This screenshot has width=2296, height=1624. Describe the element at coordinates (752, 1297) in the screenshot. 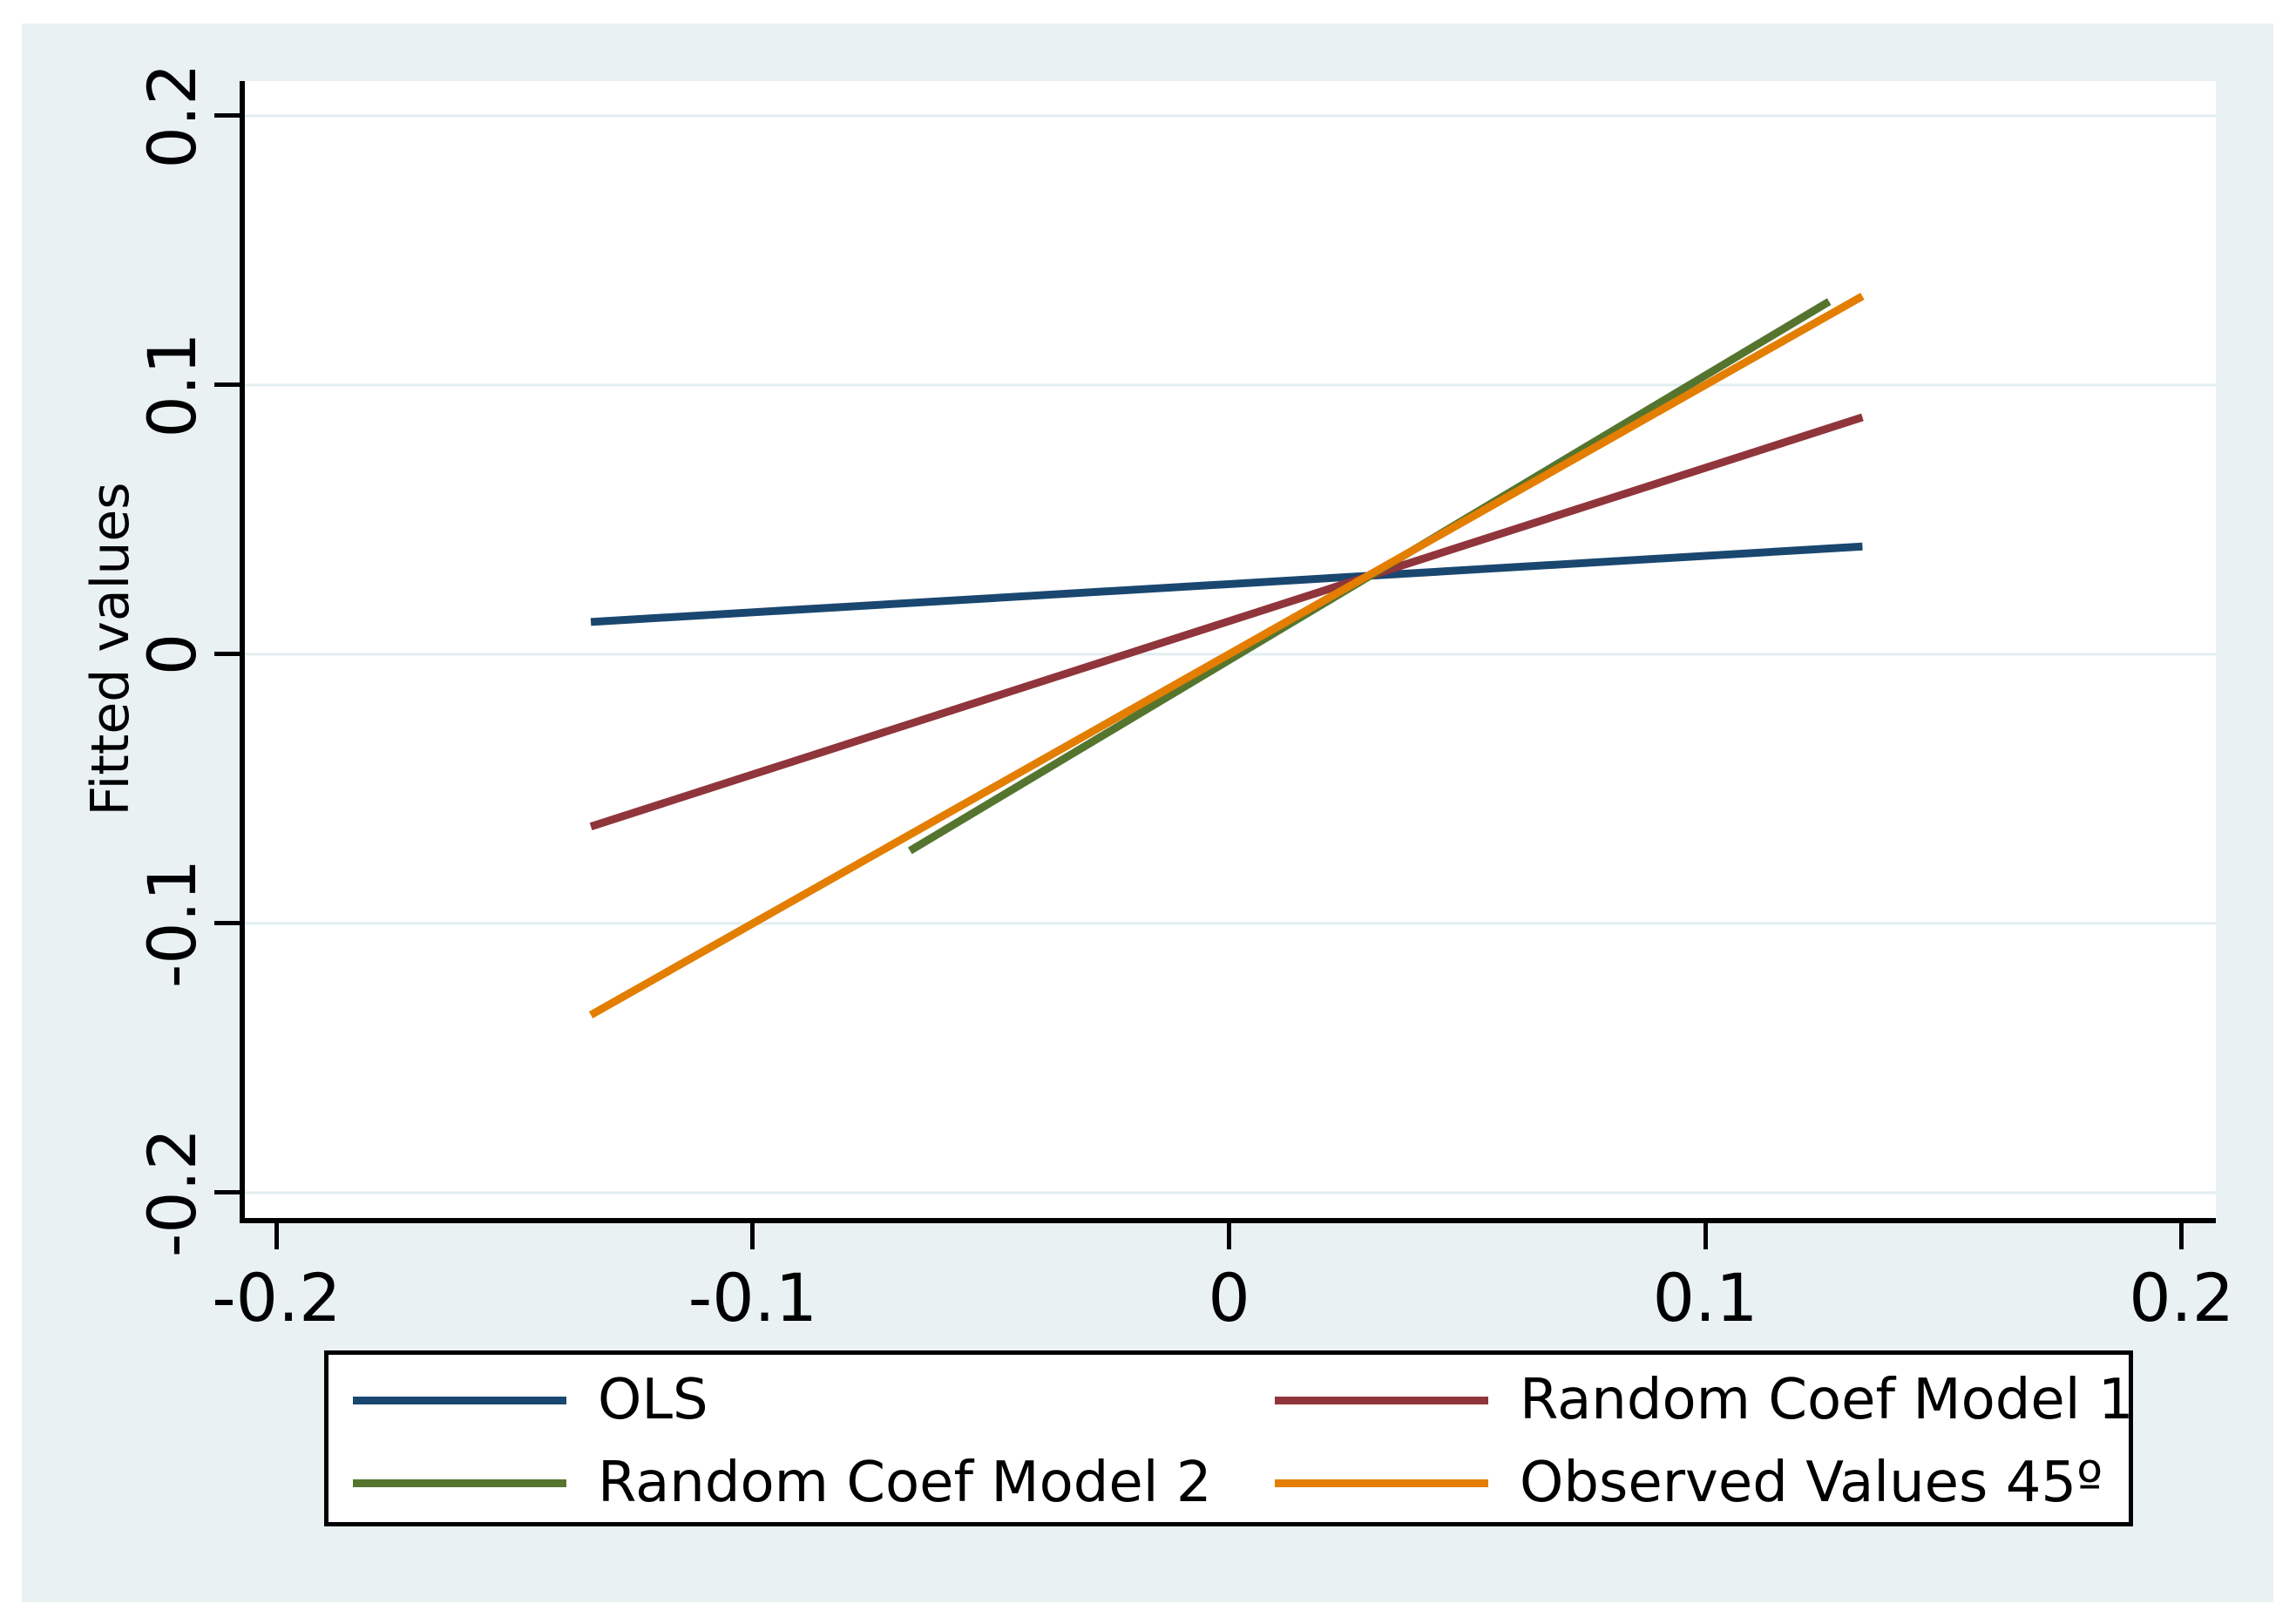

I see `x-tick-label--0.1: -0.1` at that location.